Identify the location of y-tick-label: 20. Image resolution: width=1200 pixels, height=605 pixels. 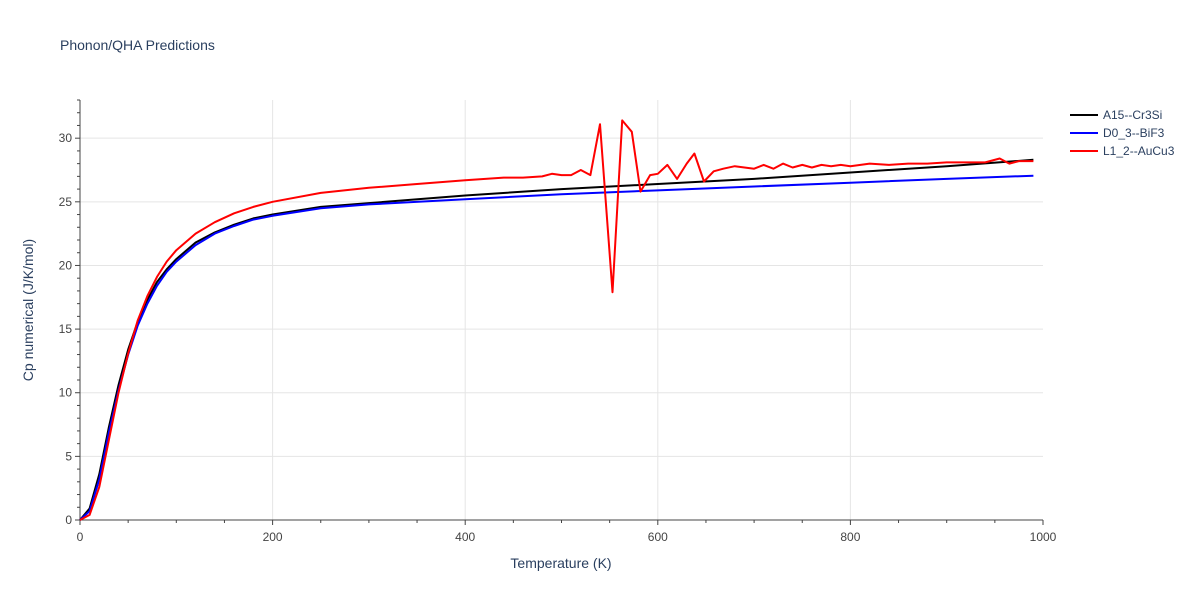
(66, 265).